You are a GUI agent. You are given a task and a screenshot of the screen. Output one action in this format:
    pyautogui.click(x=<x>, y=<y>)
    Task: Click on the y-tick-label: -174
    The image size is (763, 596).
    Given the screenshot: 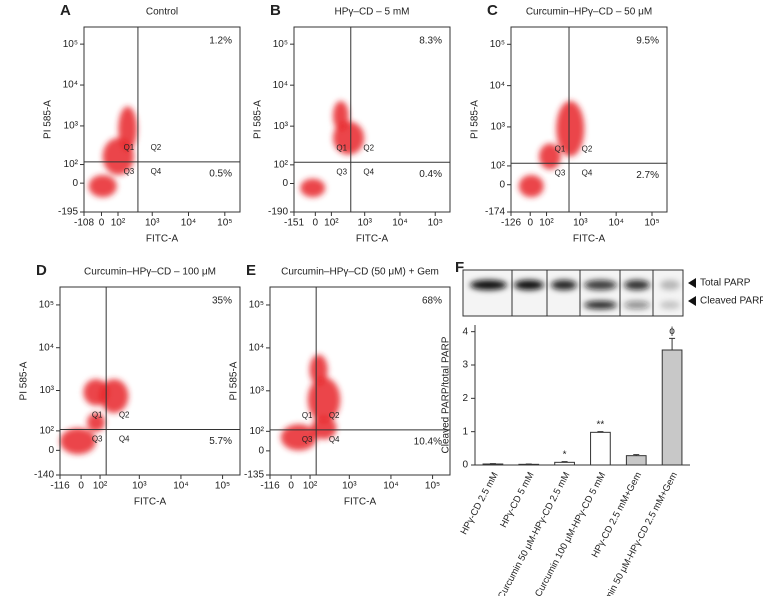 What is the action you would take?
    pyautogui.click(x=495, y=212)
    